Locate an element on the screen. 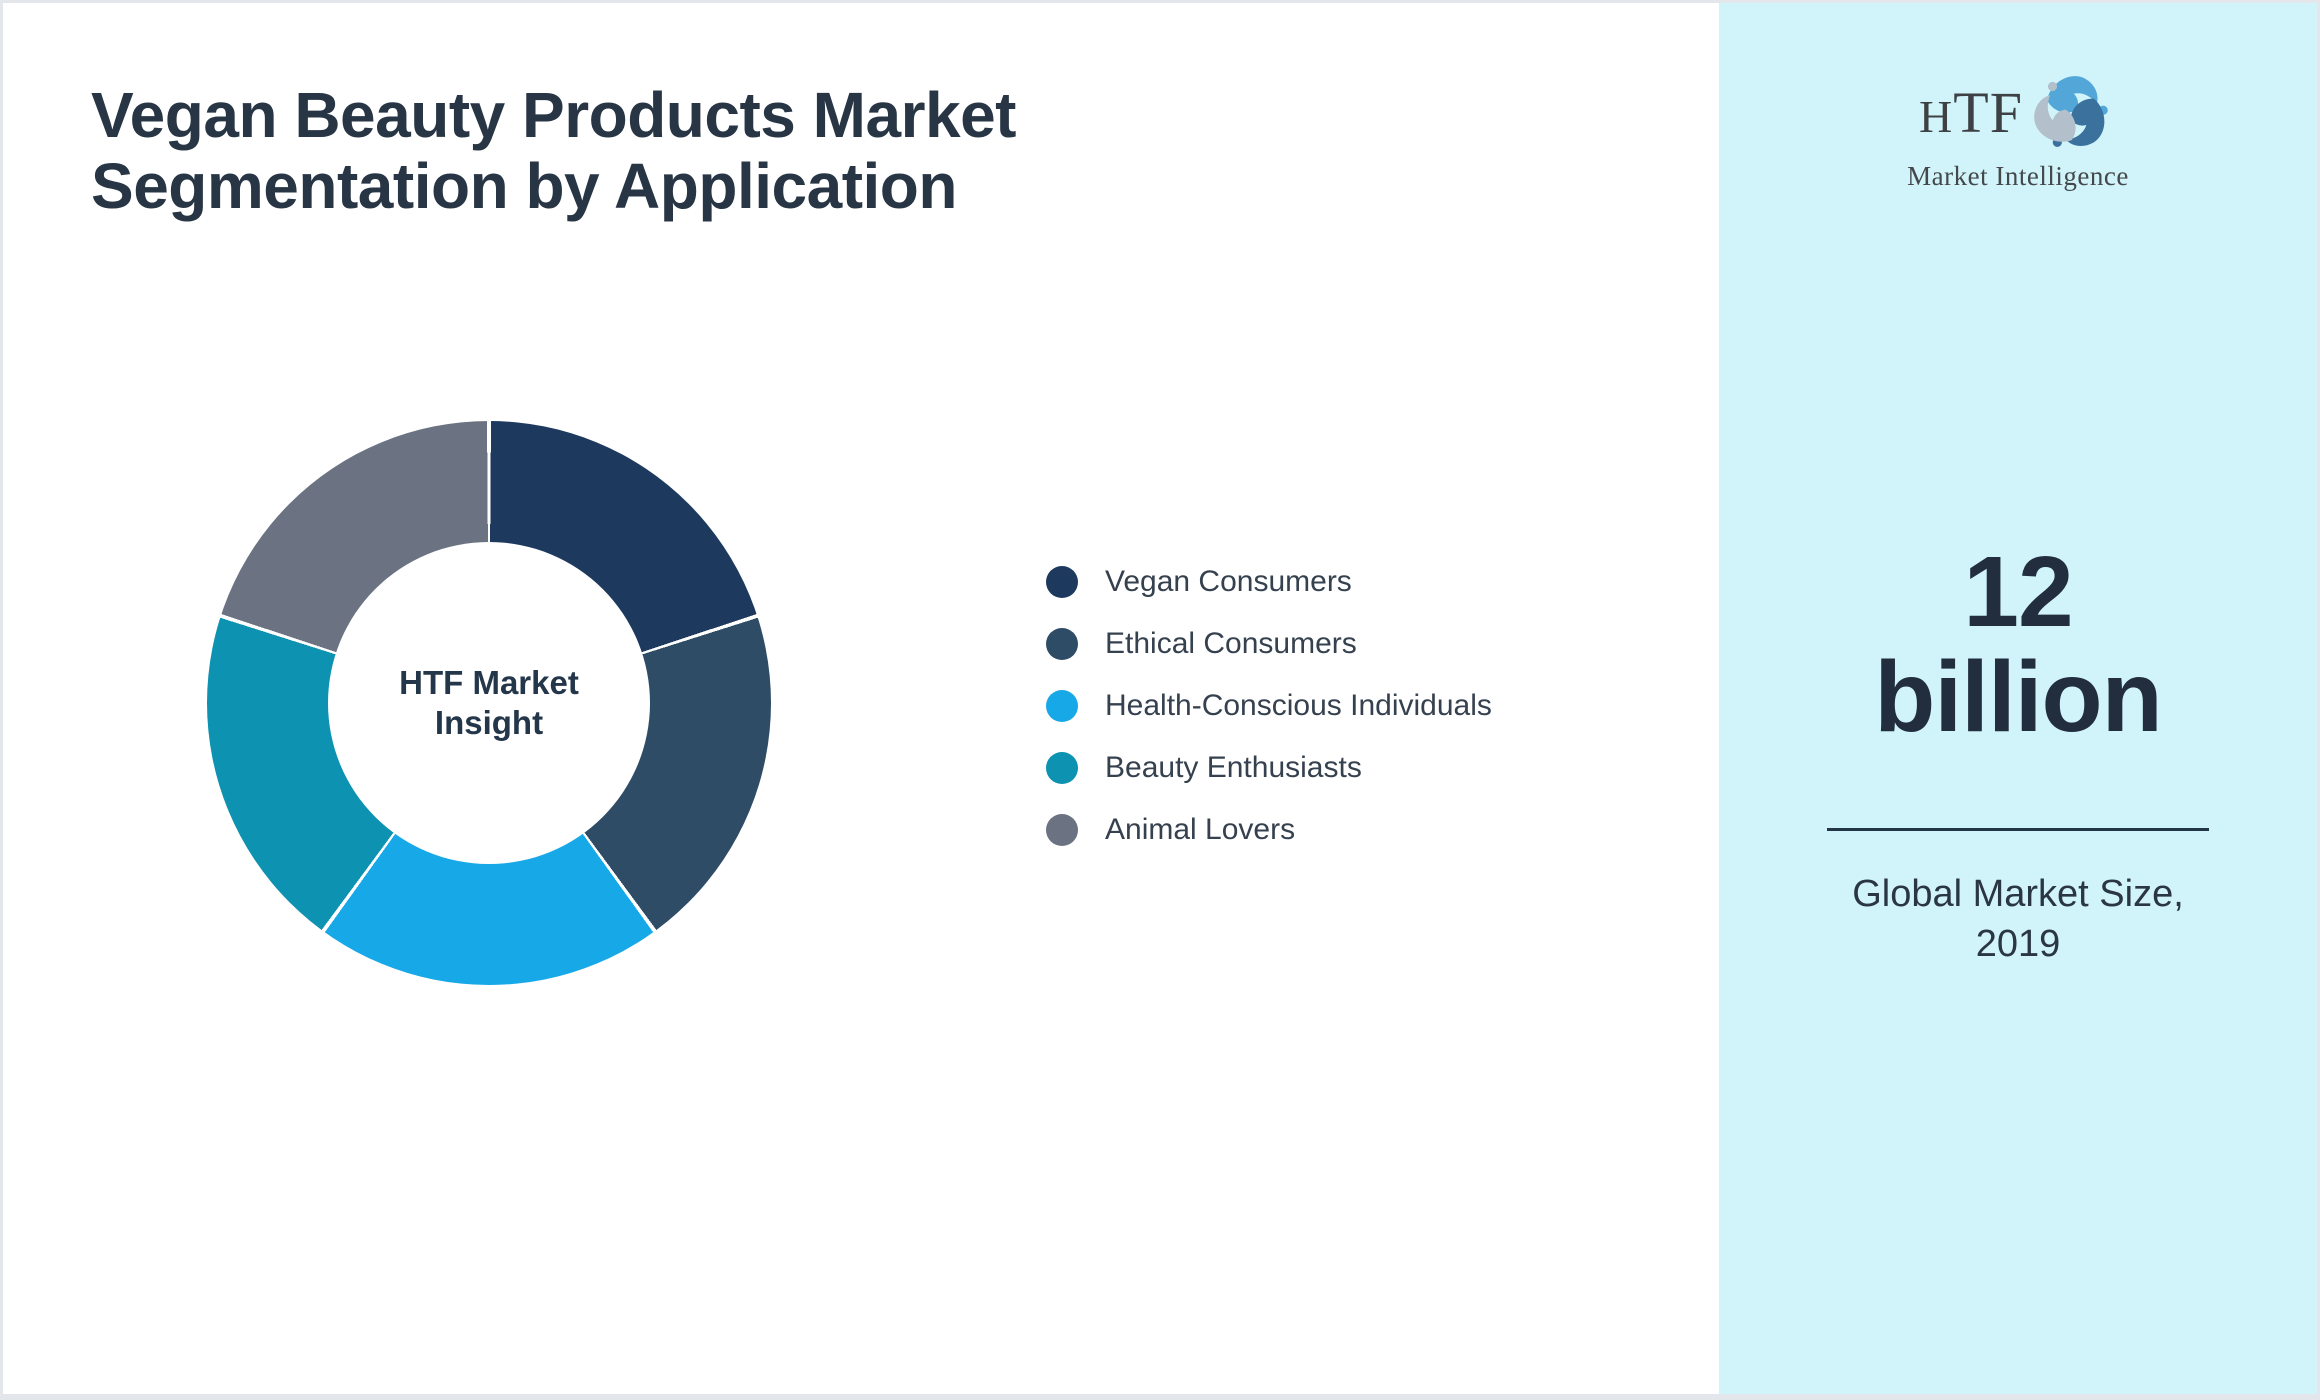 Image resolution: width=2320 pixels, height=1400 pixels. logo-row: HTF is located at coordinates (2018, 113).